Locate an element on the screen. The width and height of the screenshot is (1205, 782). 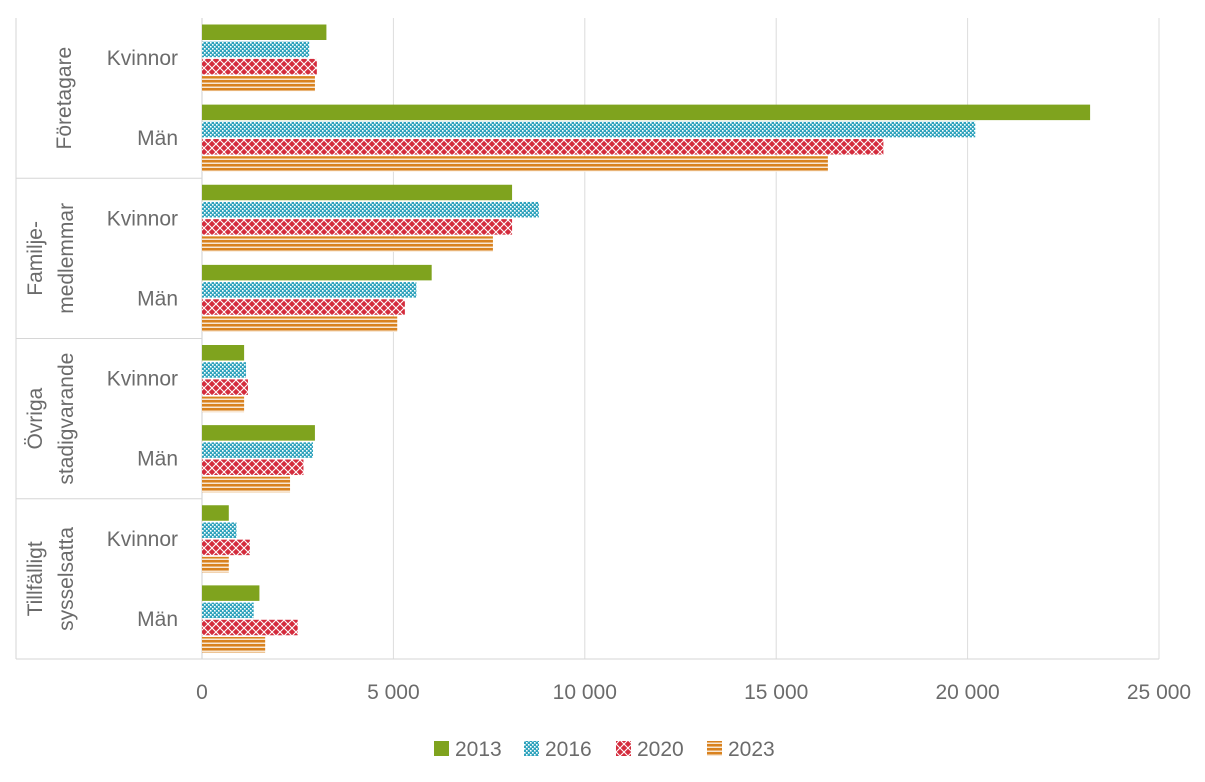
bar-2013-företagare-män is located at coordinates (646, 112).